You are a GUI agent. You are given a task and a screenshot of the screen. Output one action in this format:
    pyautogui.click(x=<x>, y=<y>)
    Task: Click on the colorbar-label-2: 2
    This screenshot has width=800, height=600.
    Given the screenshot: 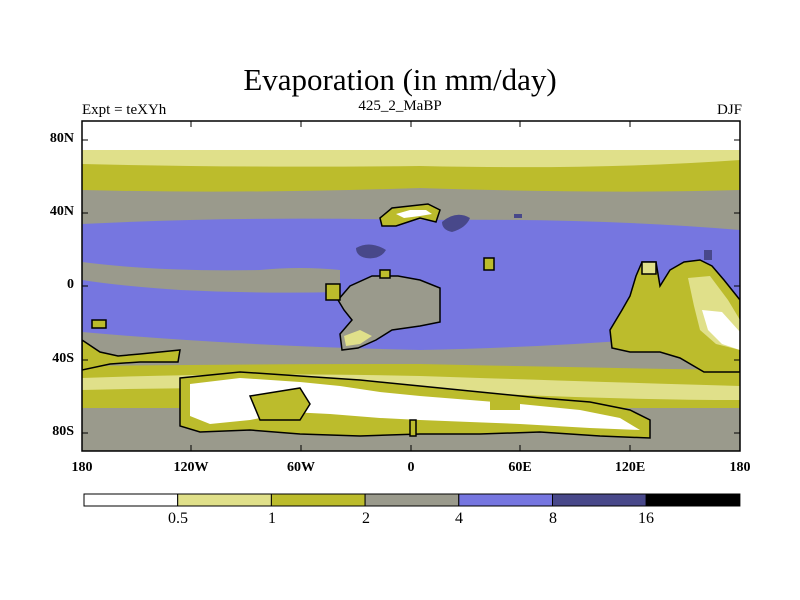 What is the action you would take?
    pyautogui.click(x=366, y=518)
    